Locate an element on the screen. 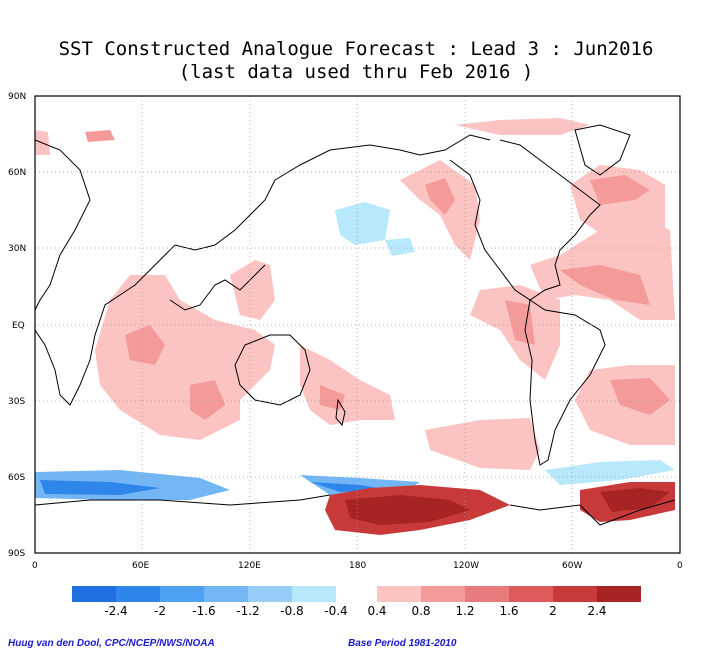 This screenshot has width=712, height=650. lon-label: 180 is located at coordinates (357, 566).